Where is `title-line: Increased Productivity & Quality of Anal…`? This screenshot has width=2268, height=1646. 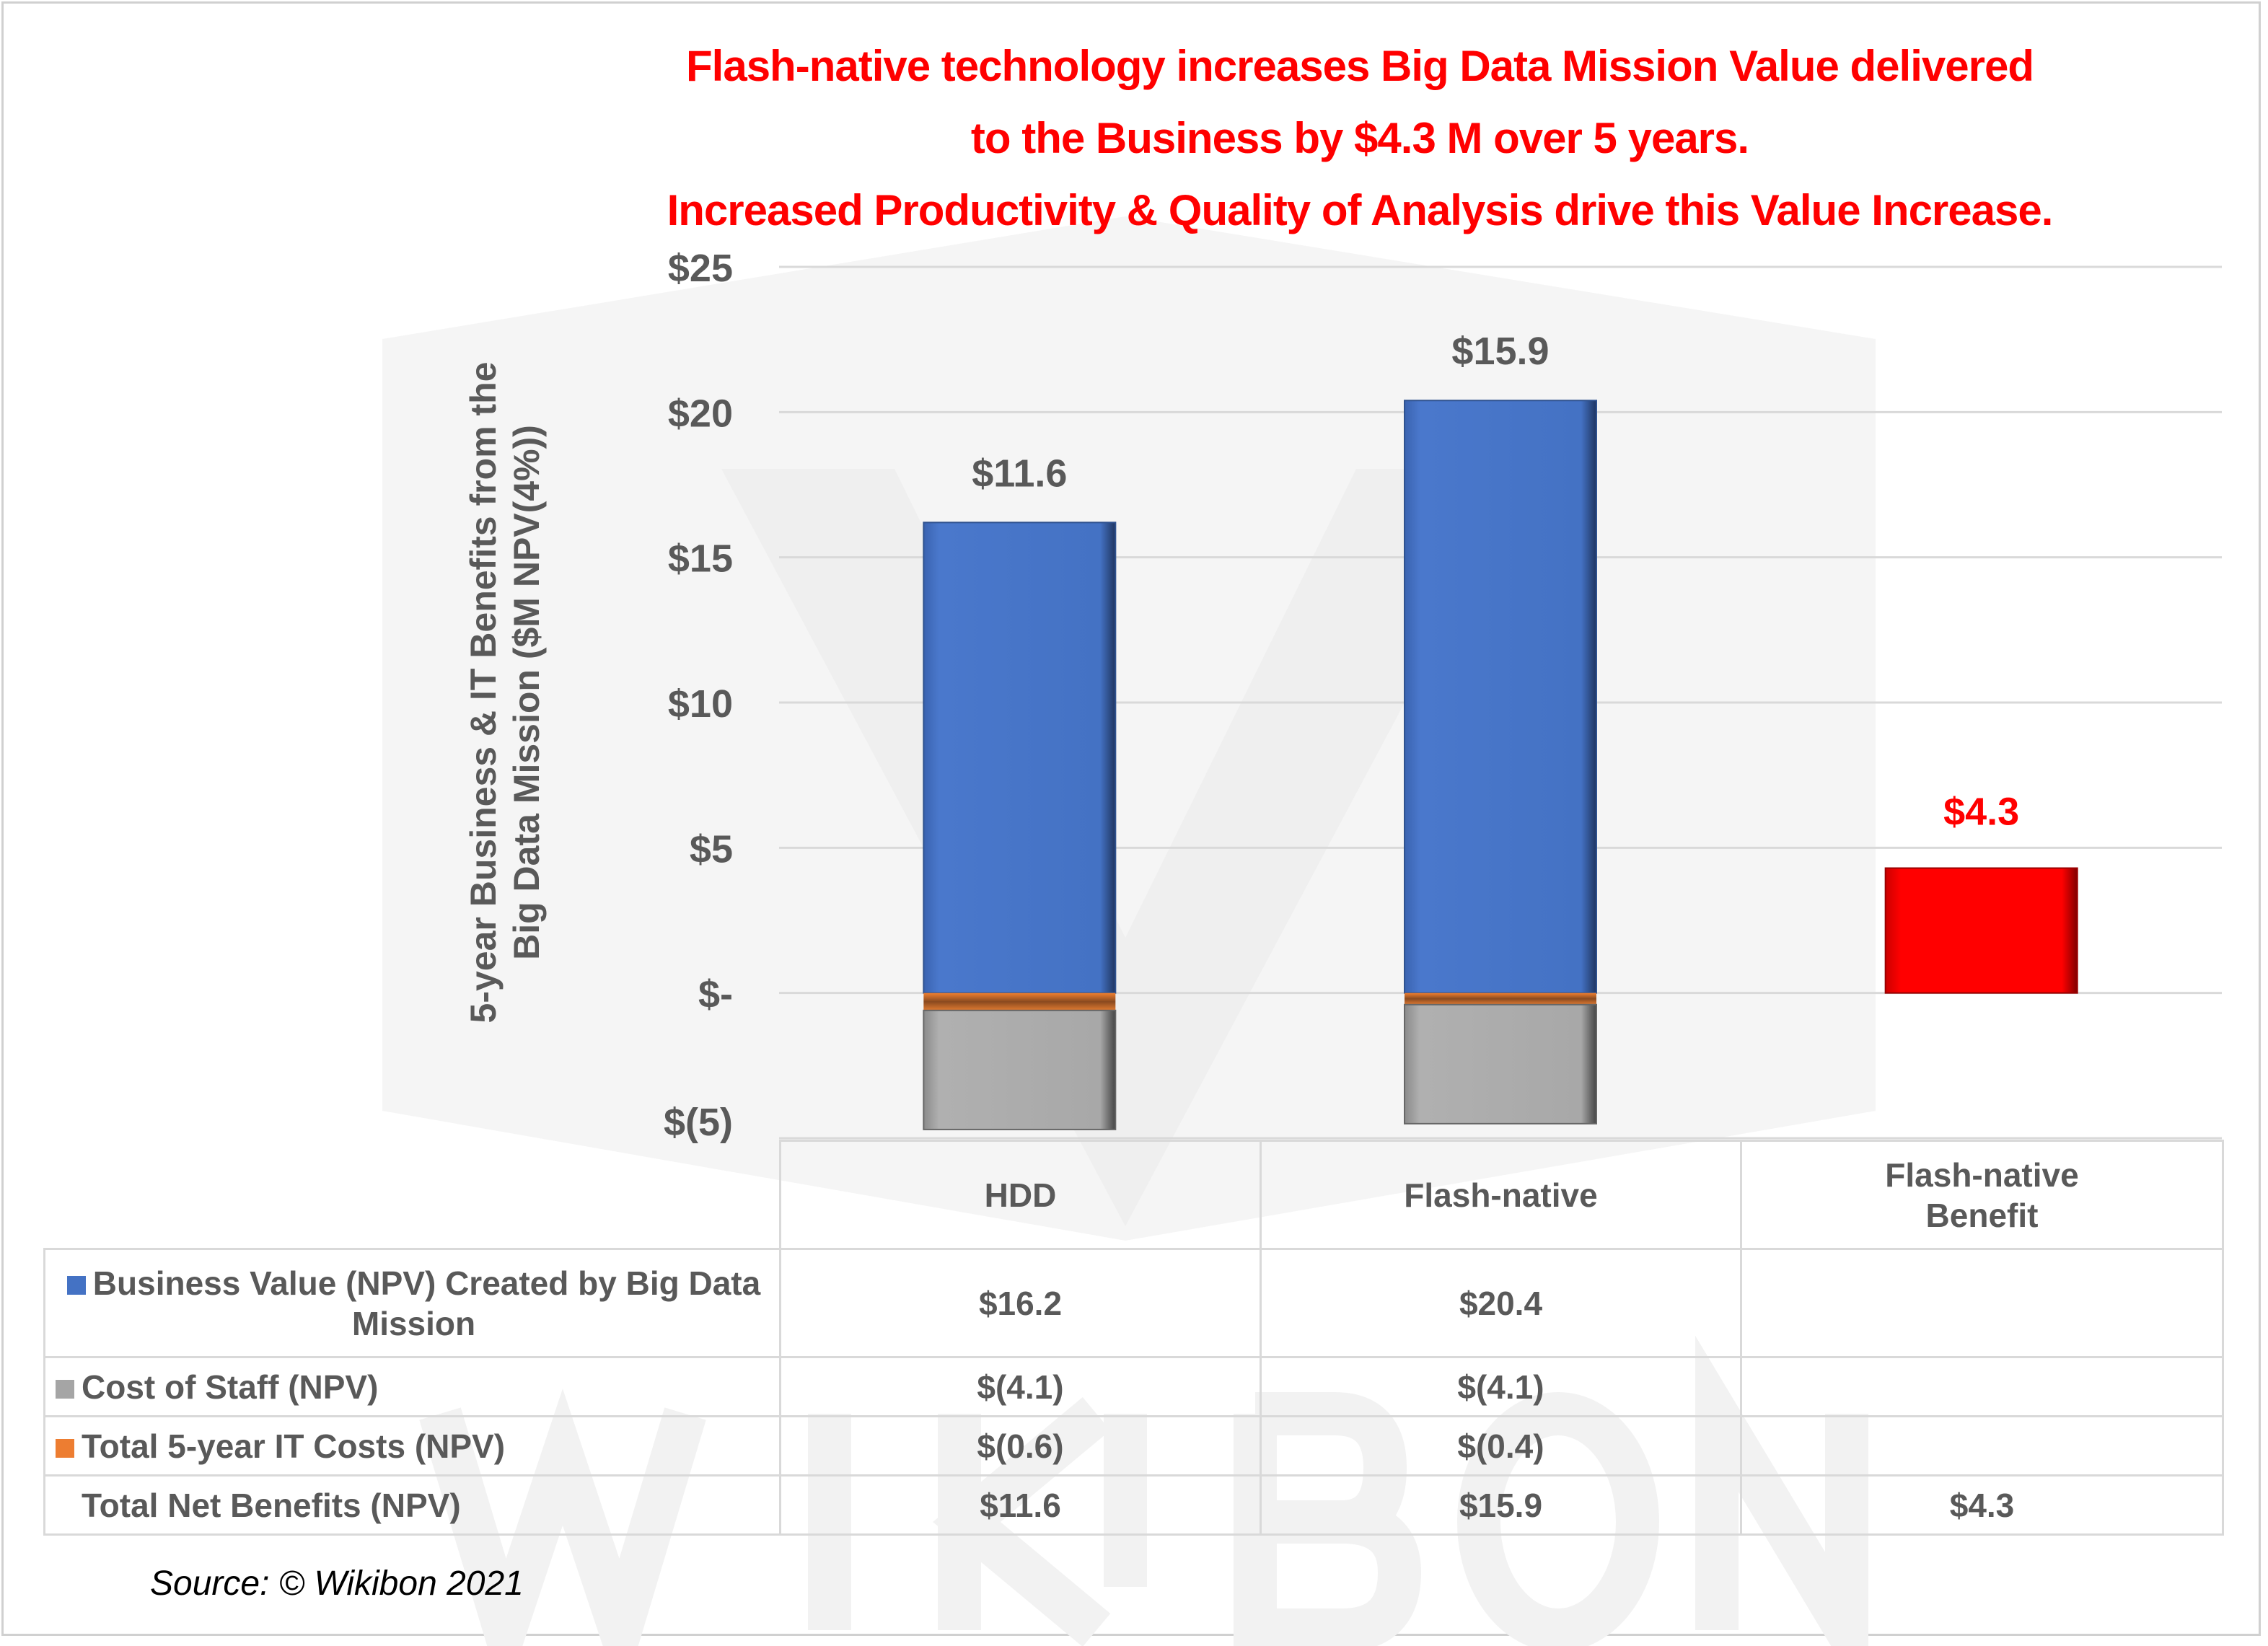
title-line: Increased Productivity & Quality of Anal… is located at coordinates (1360, 210).